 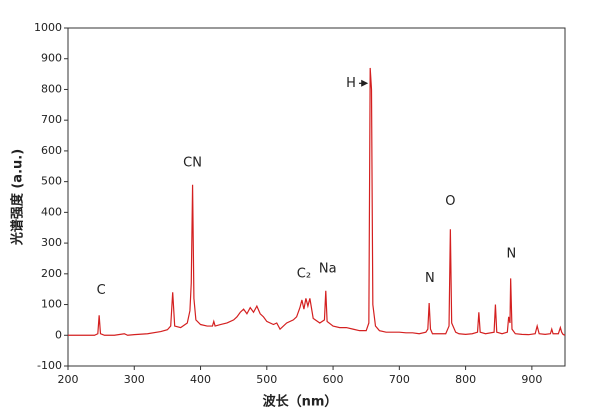 I want to click on y-tick-label: 800, so click(x=51, y=88).